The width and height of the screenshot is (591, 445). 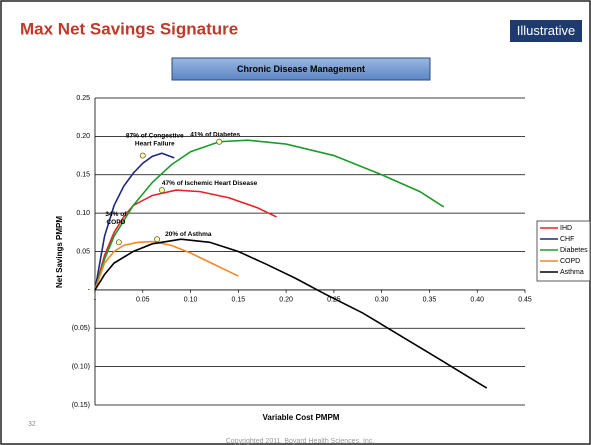 What do you see at coordinates (83, 136) in the screenshot?
I see `y-tick-label: 0.20` at bounding box center [83, 136].